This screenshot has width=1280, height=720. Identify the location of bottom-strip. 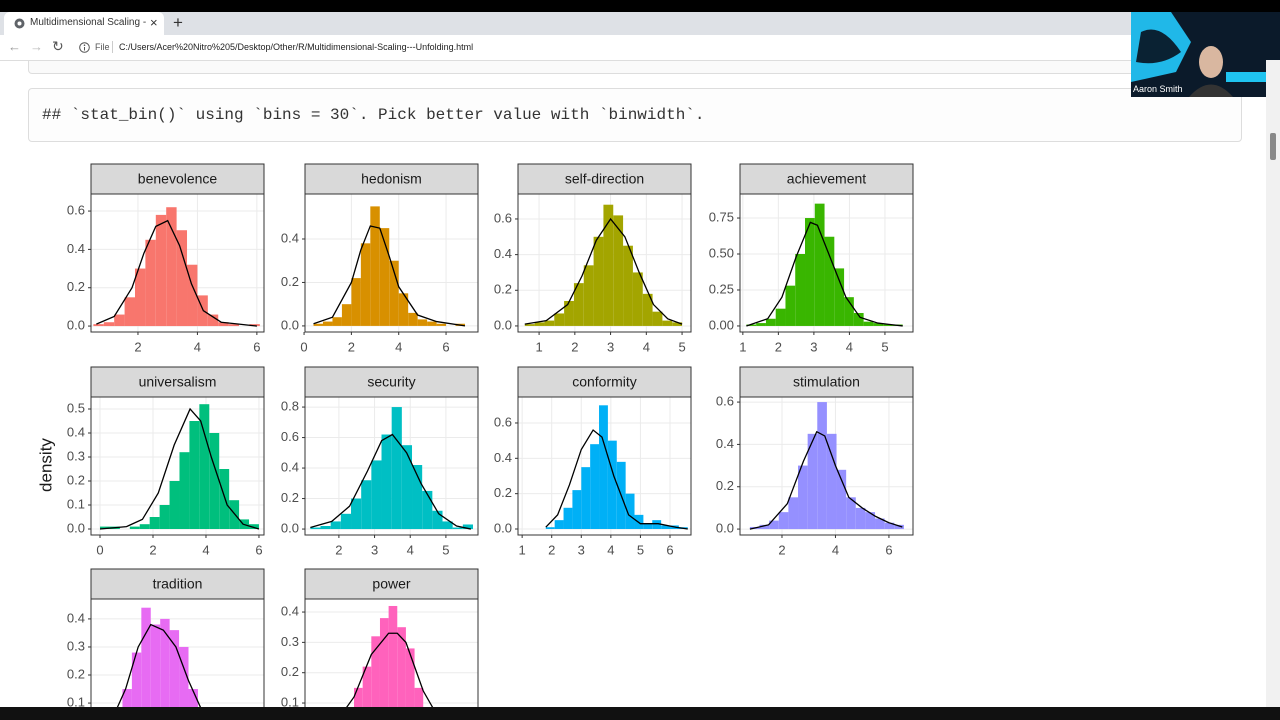
(640, 713).